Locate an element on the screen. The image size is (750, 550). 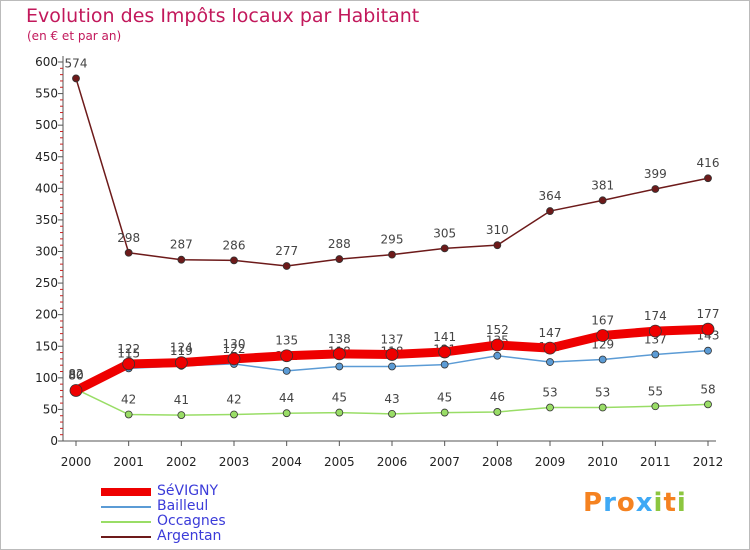
legend-item-sevigny: SéVIGNY is located at coordinates (201, 491).